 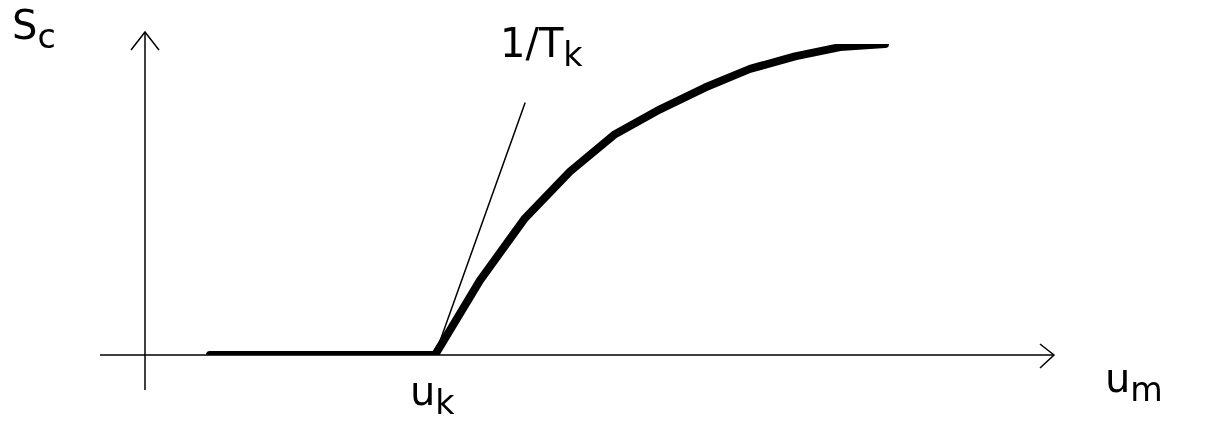 I want to click on text: u$_{k}$, so click(x=432, y=395).